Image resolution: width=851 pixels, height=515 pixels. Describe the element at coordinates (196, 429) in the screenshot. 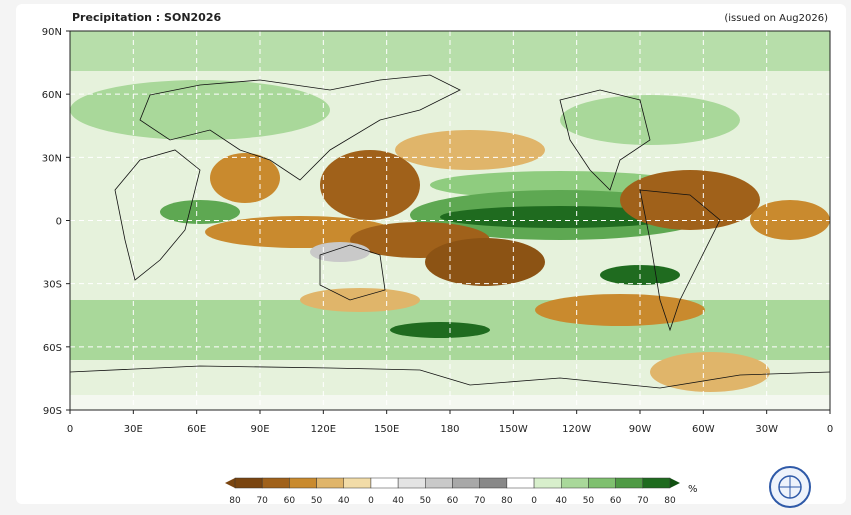

I see `lon-label: 60E` at that location.